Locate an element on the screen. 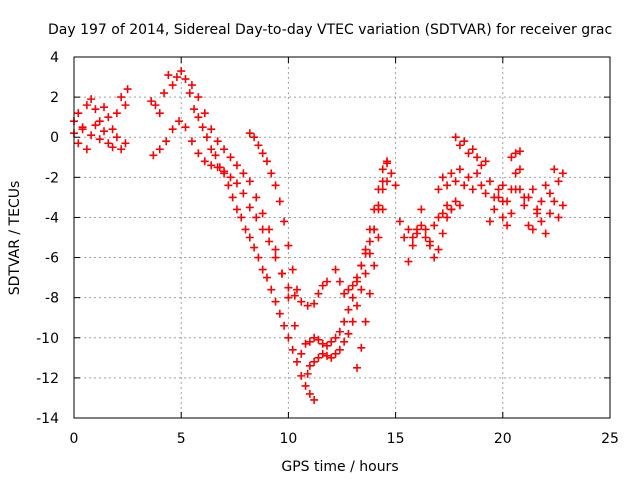 This screenshot has height=480, width=640. x-tick-label: 15 is located at coordinates (396, 439).